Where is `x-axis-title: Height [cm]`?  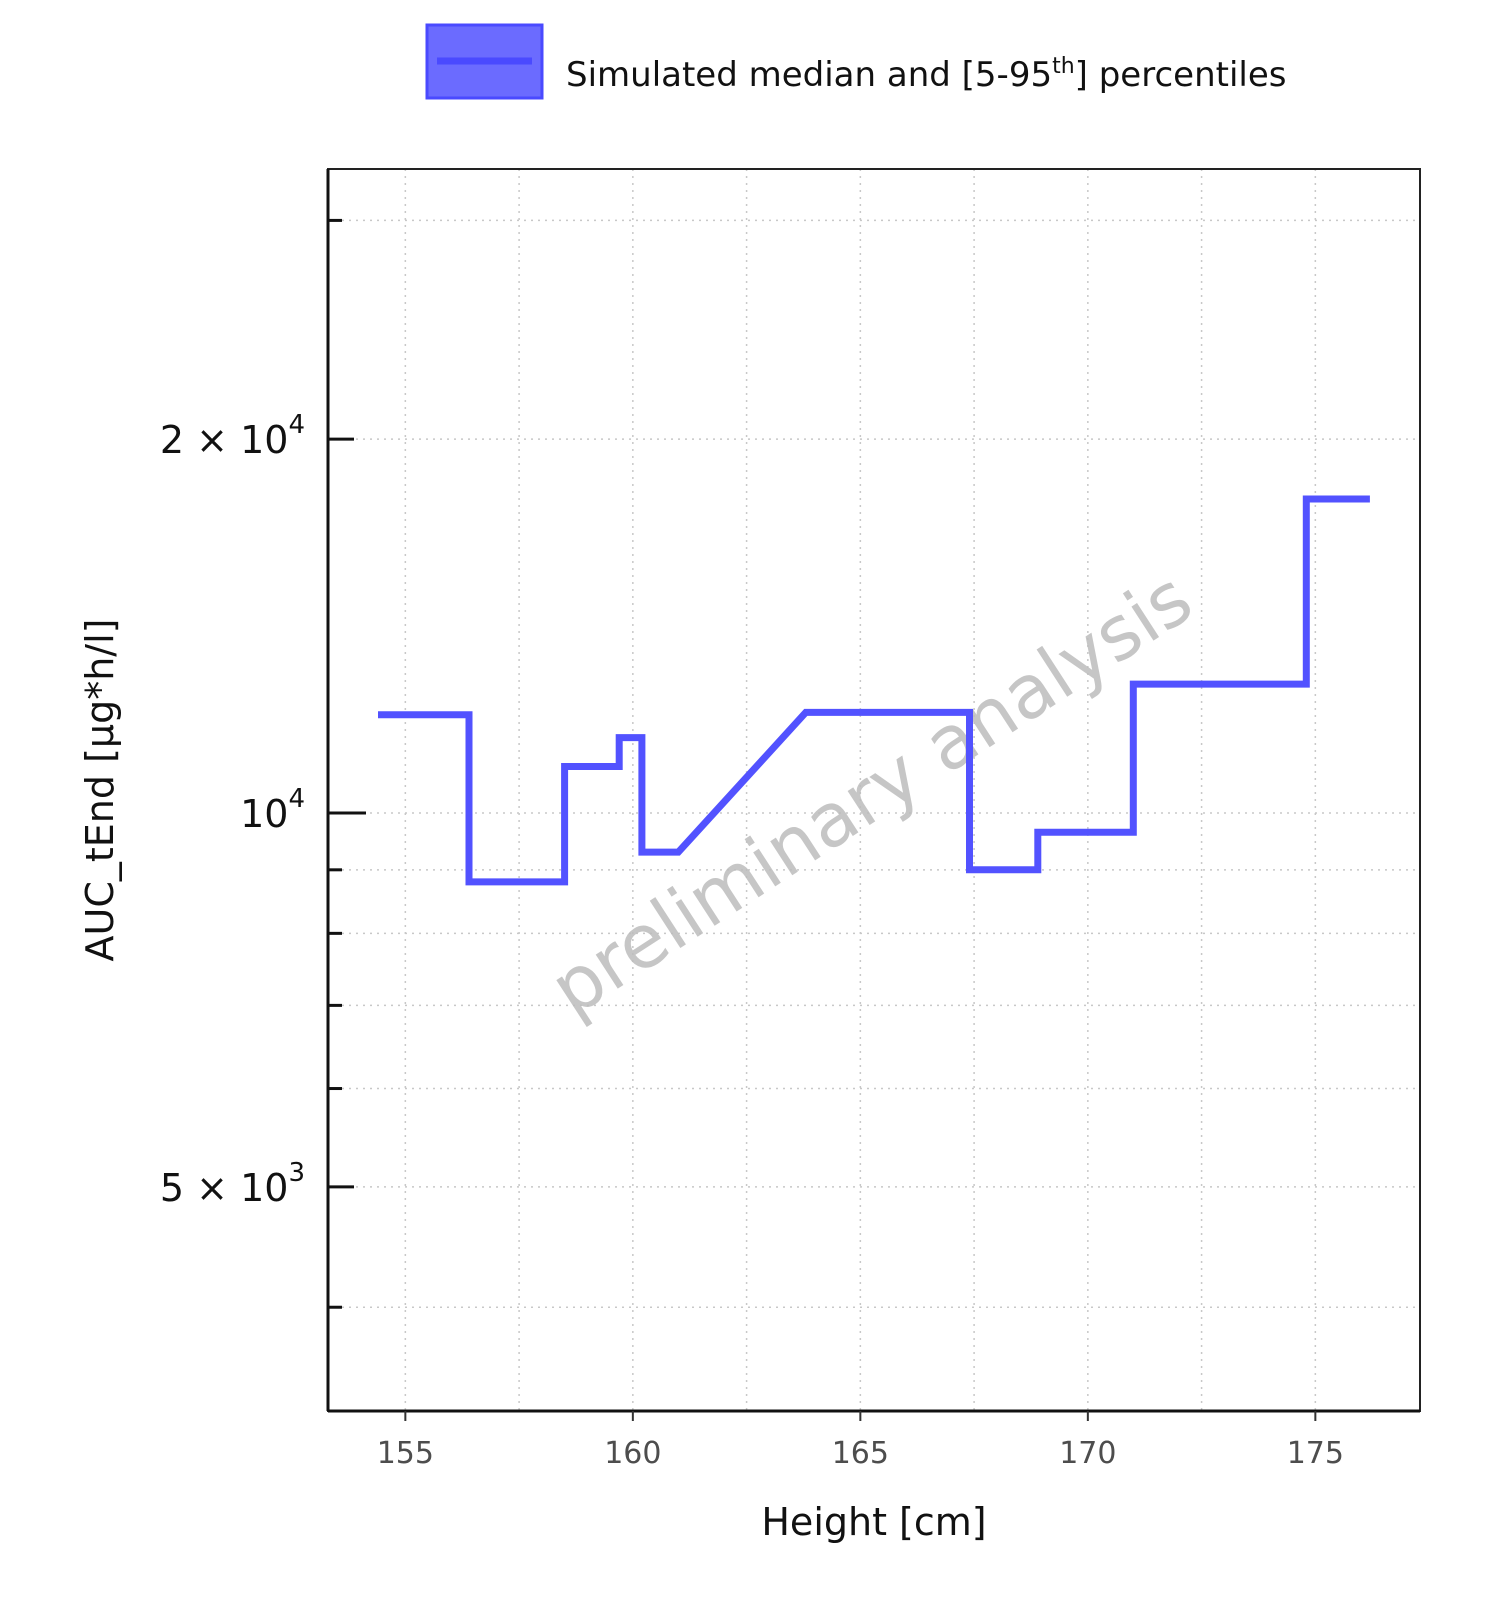 x-axis-title: Height [cm] is located at coordinates (873, 1522).